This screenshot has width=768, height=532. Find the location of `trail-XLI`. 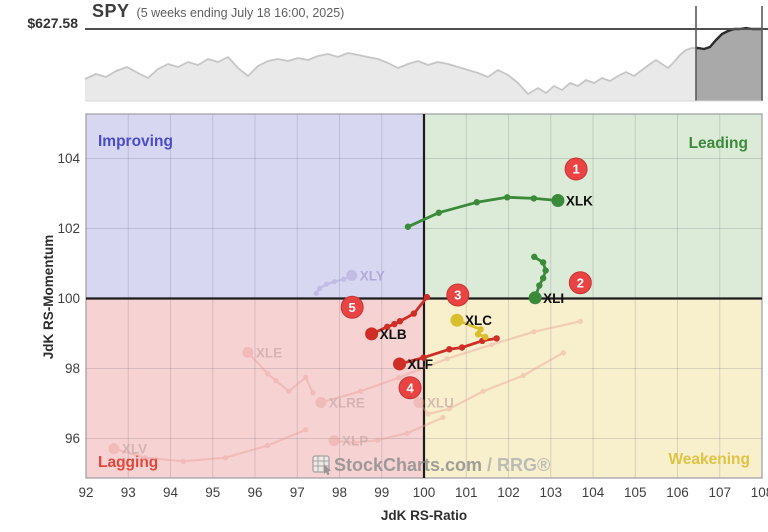

trail-XLI is located at coordinates (538, 279).